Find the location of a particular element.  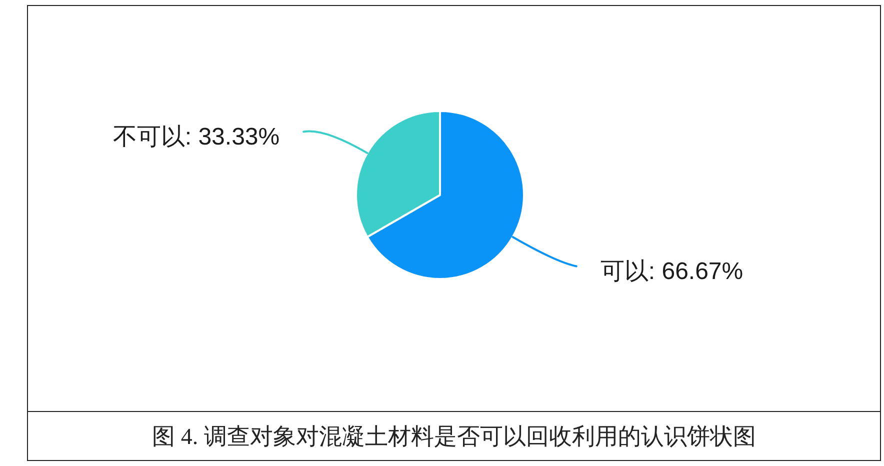

slice-label: 可以: 66.67% is located at coordinates (672, 271).